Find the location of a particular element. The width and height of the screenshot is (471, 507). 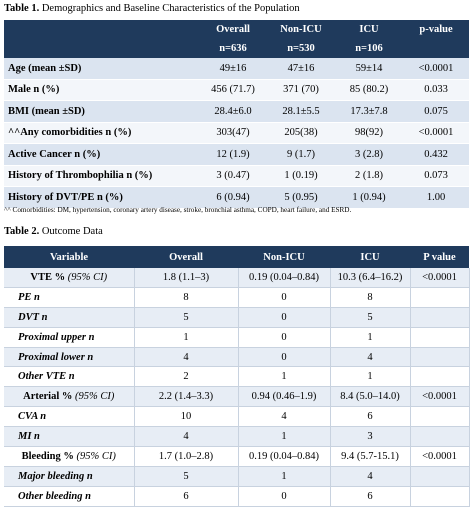

non-icu-cell: 5 (0.95) is located at coordinates (301, 197).